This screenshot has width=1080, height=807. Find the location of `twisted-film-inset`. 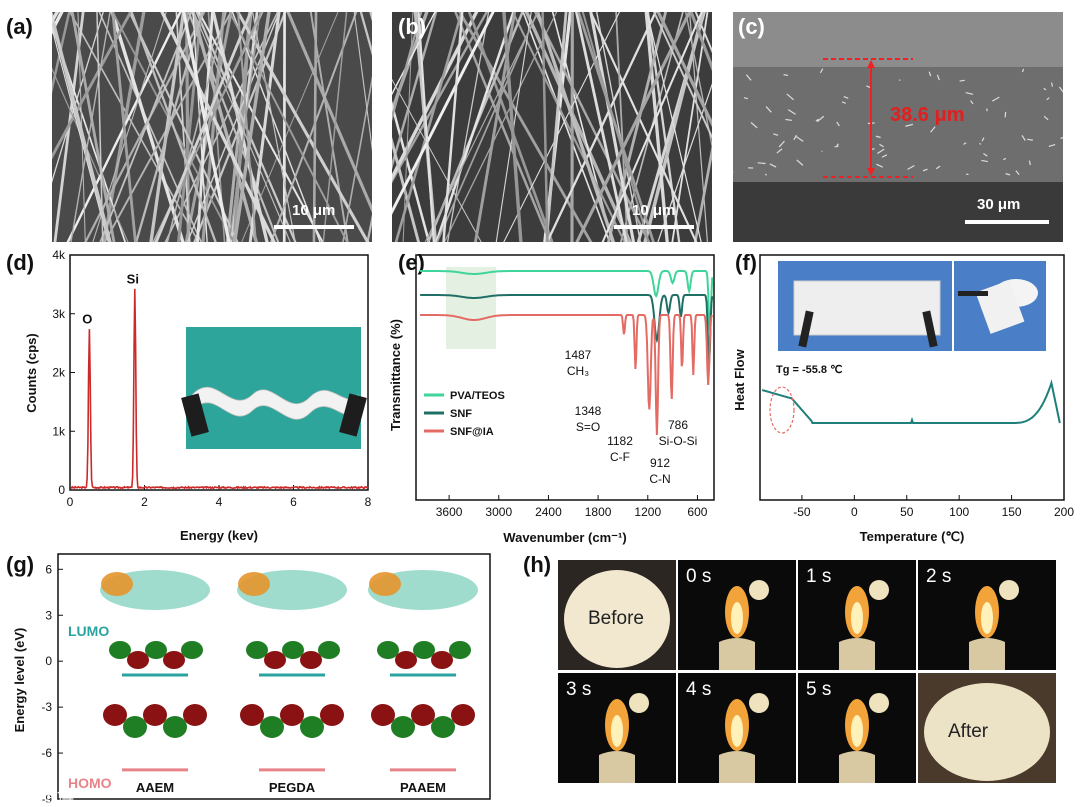

twisted-film-inset is located at coordinates (274, 388).